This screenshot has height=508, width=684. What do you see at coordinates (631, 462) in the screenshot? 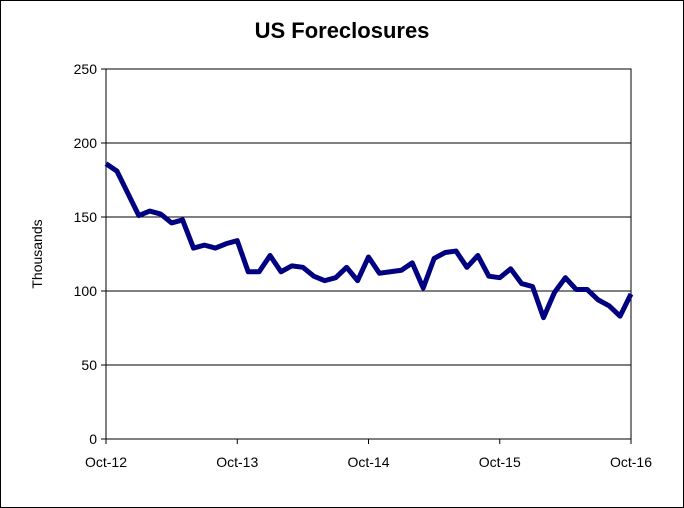
I see `x-tick-label: Oct-16` at bounding box center [631, 462].